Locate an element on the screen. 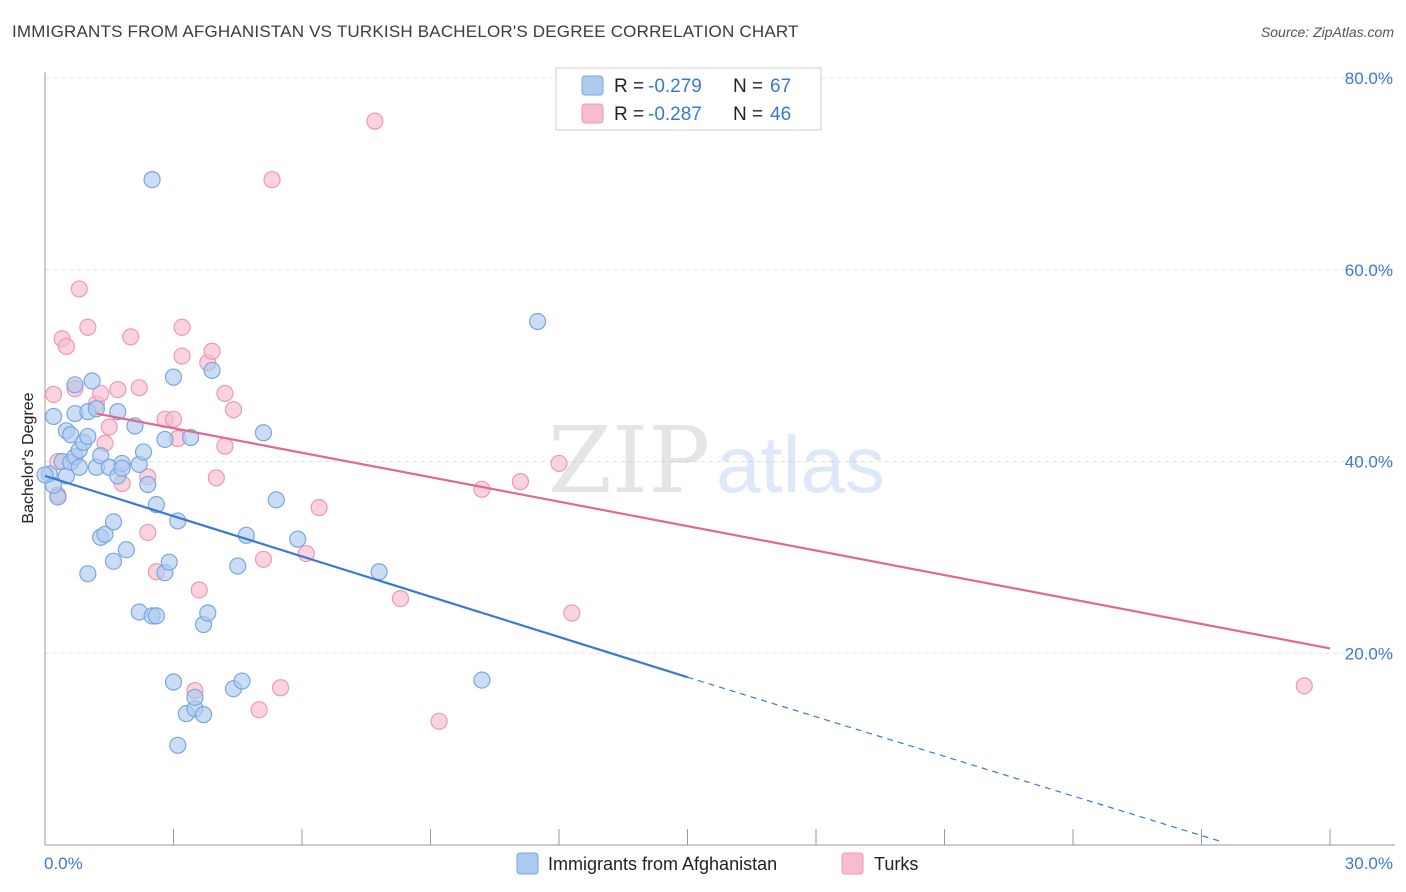  watermark: ZIP atlas is located at coordinates (716, 460).